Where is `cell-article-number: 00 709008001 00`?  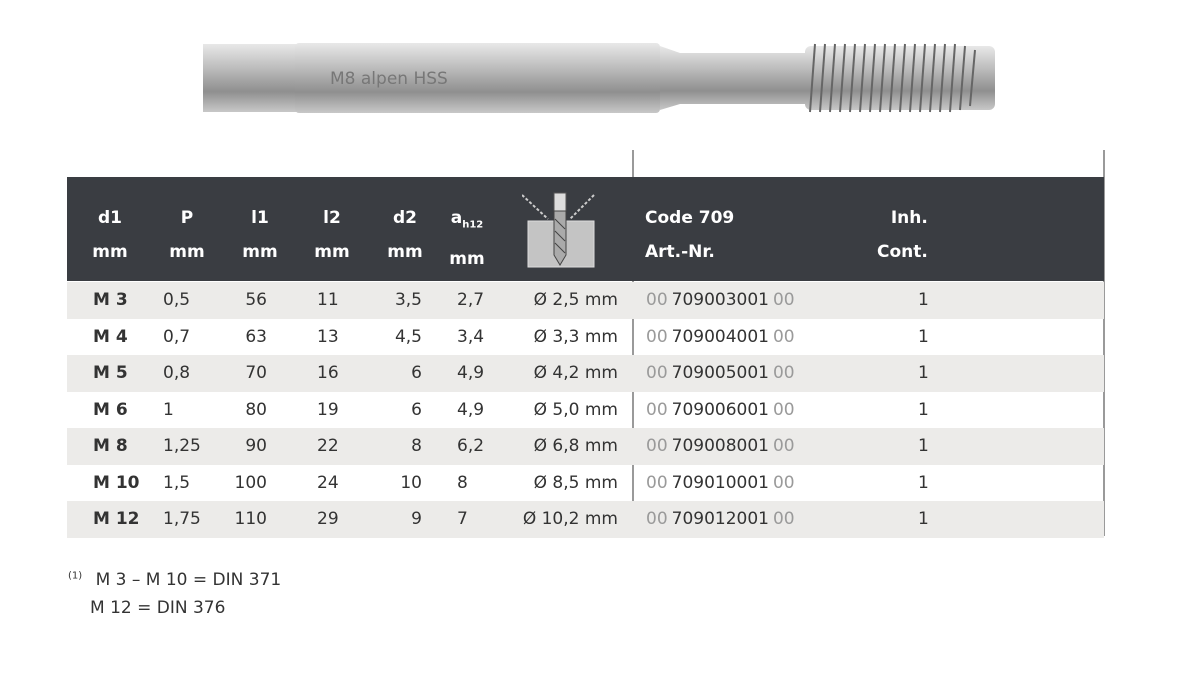
cell-article-number: 00 709008001 00 is located at coordinates (720, 446).